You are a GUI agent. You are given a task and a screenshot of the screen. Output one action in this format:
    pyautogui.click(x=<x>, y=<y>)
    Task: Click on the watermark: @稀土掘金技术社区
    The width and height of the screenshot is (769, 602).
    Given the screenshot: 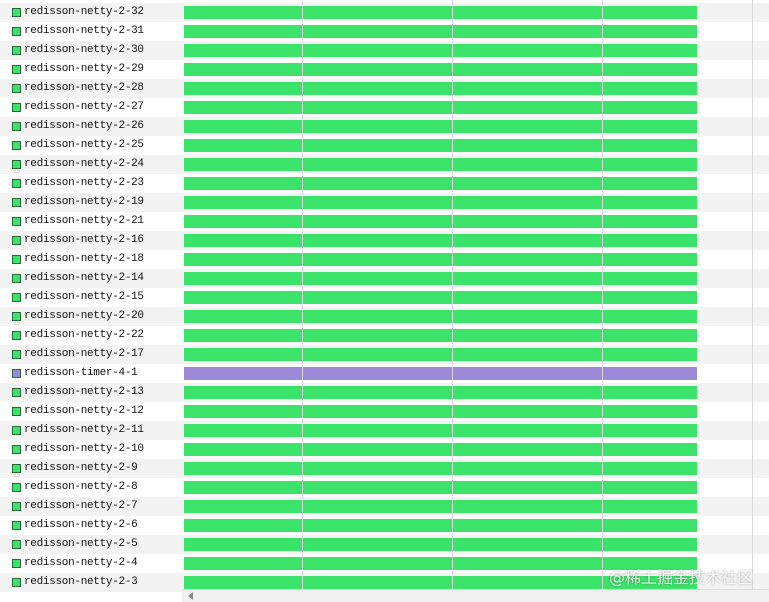 What is the action you would take?
    pyautogui.click(x=680, y=577)
    